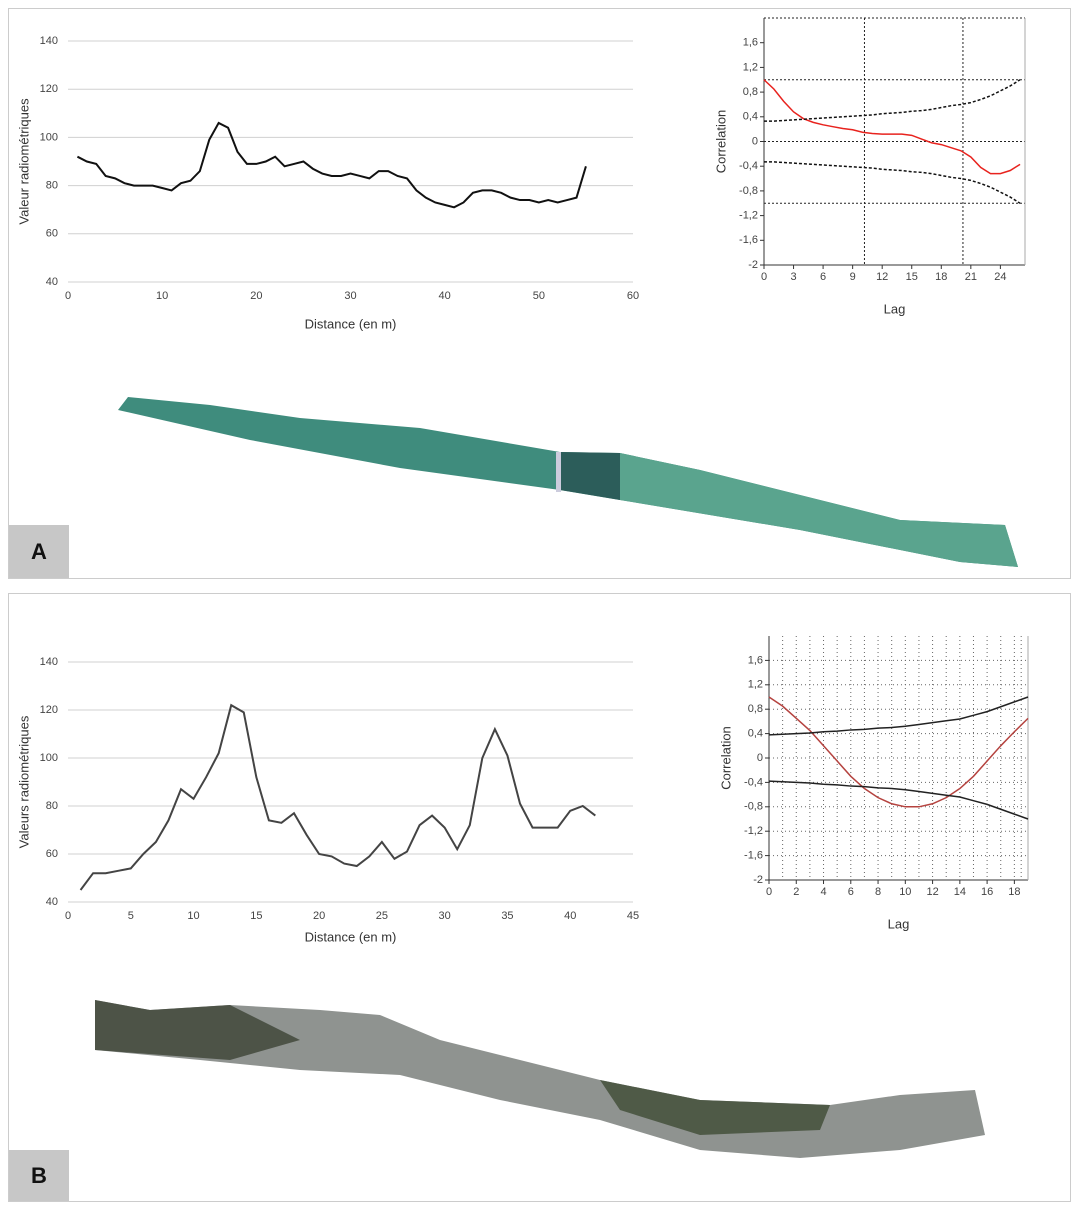  Describe the element at coordinates (878, 892) in the screenshot. I see `x-tick-label: 8` at that location.